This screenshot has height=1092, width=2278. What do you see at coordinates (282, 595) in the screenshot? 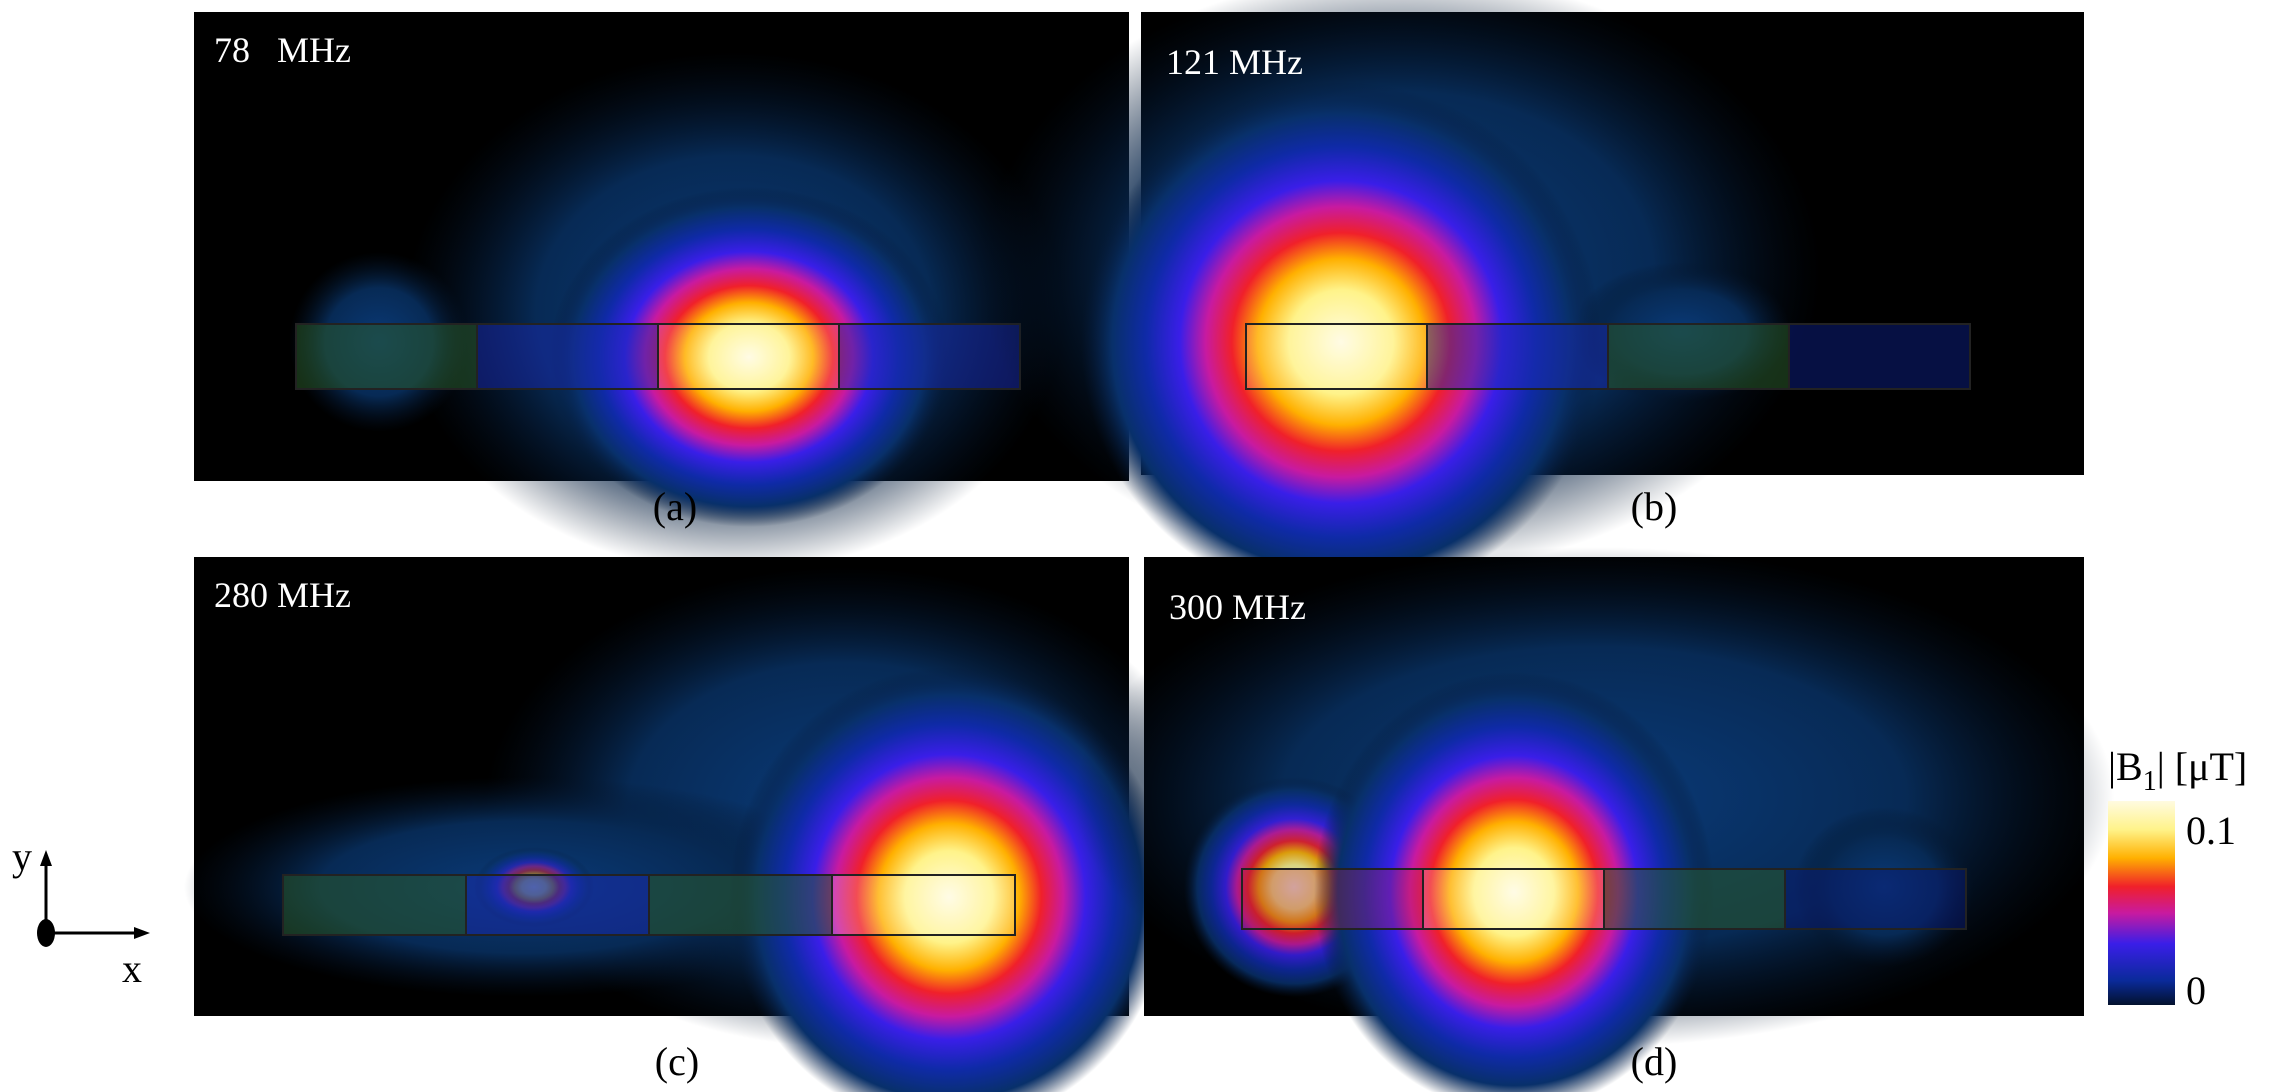
I see `frequency-label: 280 MHz` at bounding box center [282, 595].